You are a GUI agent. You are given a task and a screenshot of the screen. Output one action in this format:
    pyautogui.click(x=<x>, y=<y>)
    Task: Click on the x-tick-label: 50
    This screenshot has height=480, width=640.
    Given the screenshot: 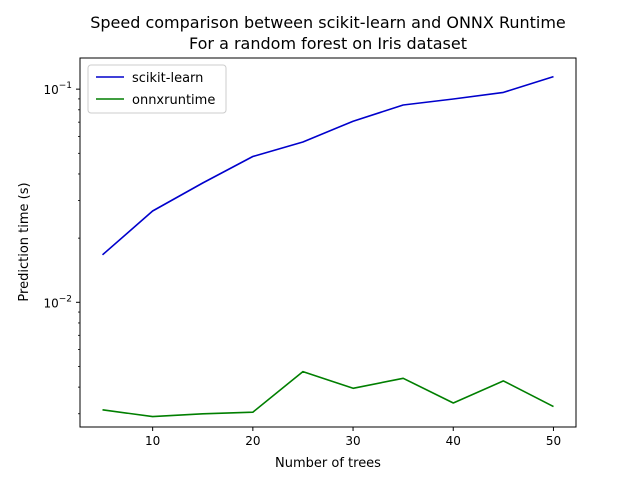 What is the action you would take?
    pyautogui.click(x=553, y=441)
    